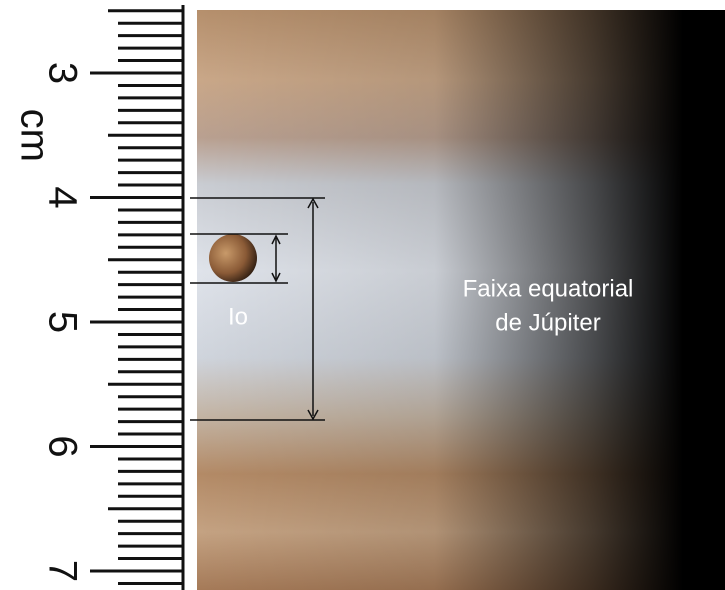 The width and height of the screenshot is (725, 590). What do you see at coordinates (62, 322) in the screenshot?
I see `ruler-number: 5` at bounding box center [62, 322].